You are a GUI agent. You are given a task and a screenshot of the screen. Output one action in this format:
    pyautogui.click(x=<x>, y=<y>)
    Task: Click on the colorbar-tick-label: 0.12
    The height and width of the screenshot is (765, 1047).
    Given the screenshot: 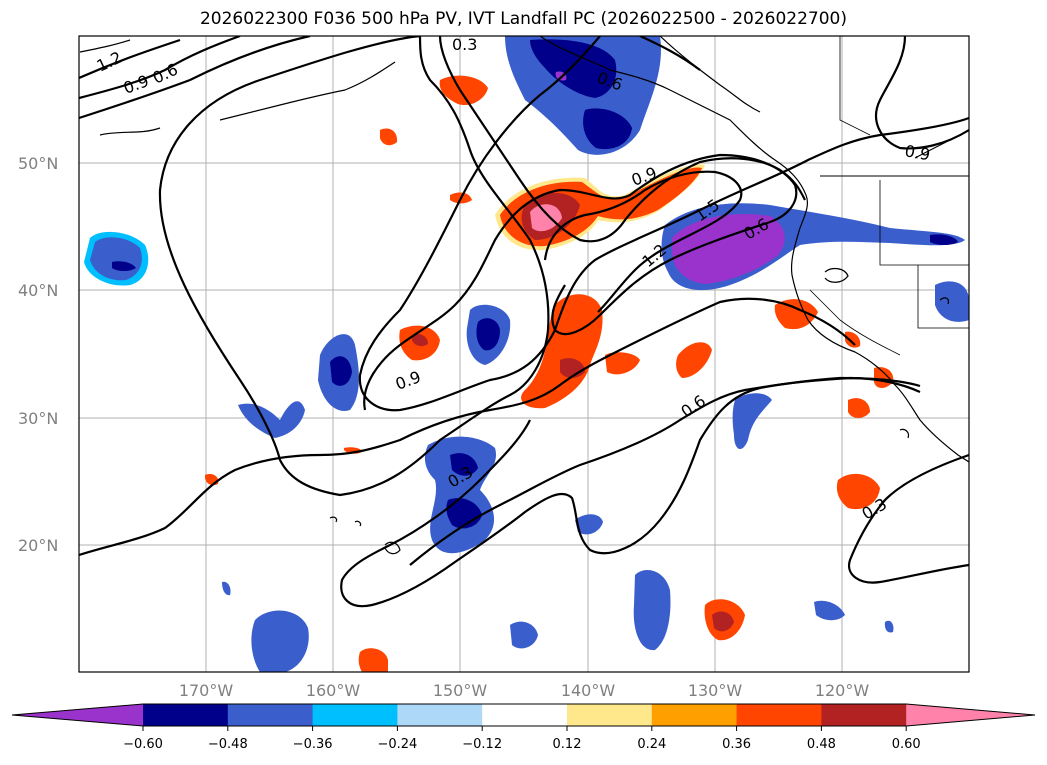 What is the action you would take?
    pyautogui.click(x=567, y=744)
    